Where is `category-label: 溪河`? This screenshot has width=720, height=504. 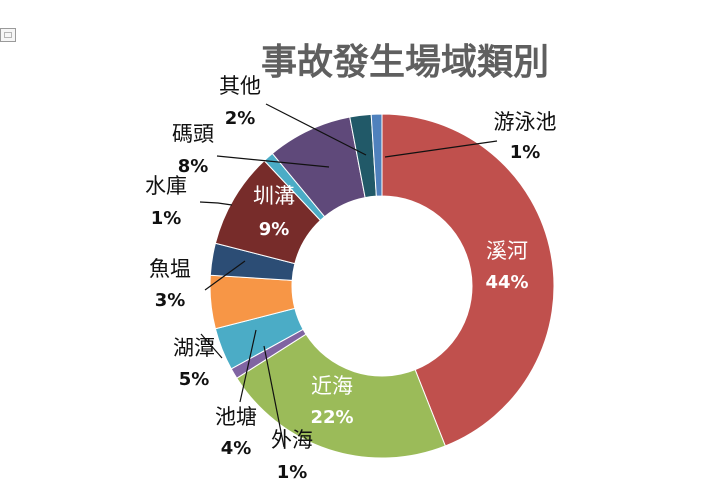 category-label: 溪河 is located at coordinates (507, 251).